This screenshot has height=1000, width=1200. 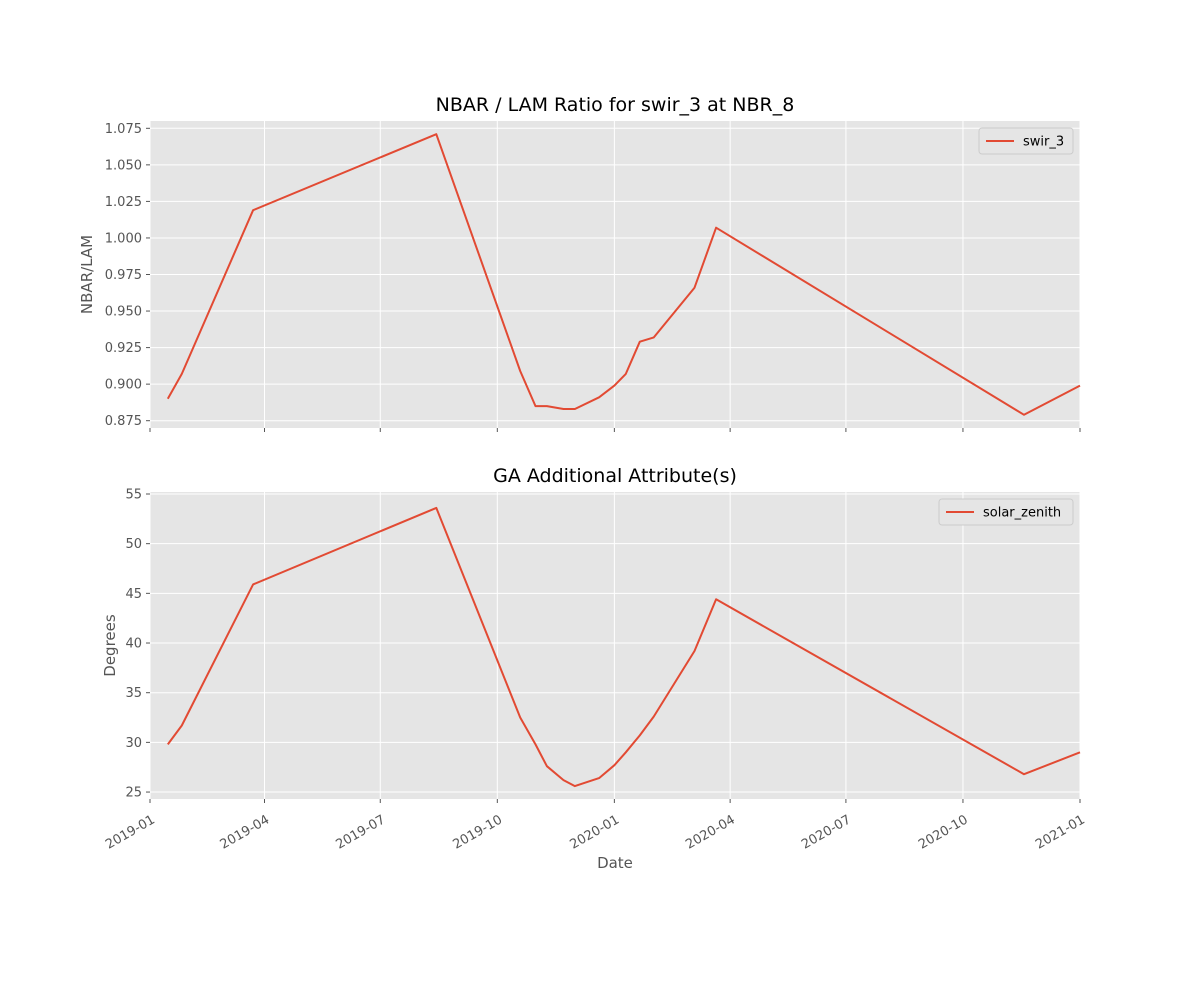 What do you see at coordinates (123, 348) in the screenshot?
I see `y-tick-label: 0.925` at bounding box center [123, 348].